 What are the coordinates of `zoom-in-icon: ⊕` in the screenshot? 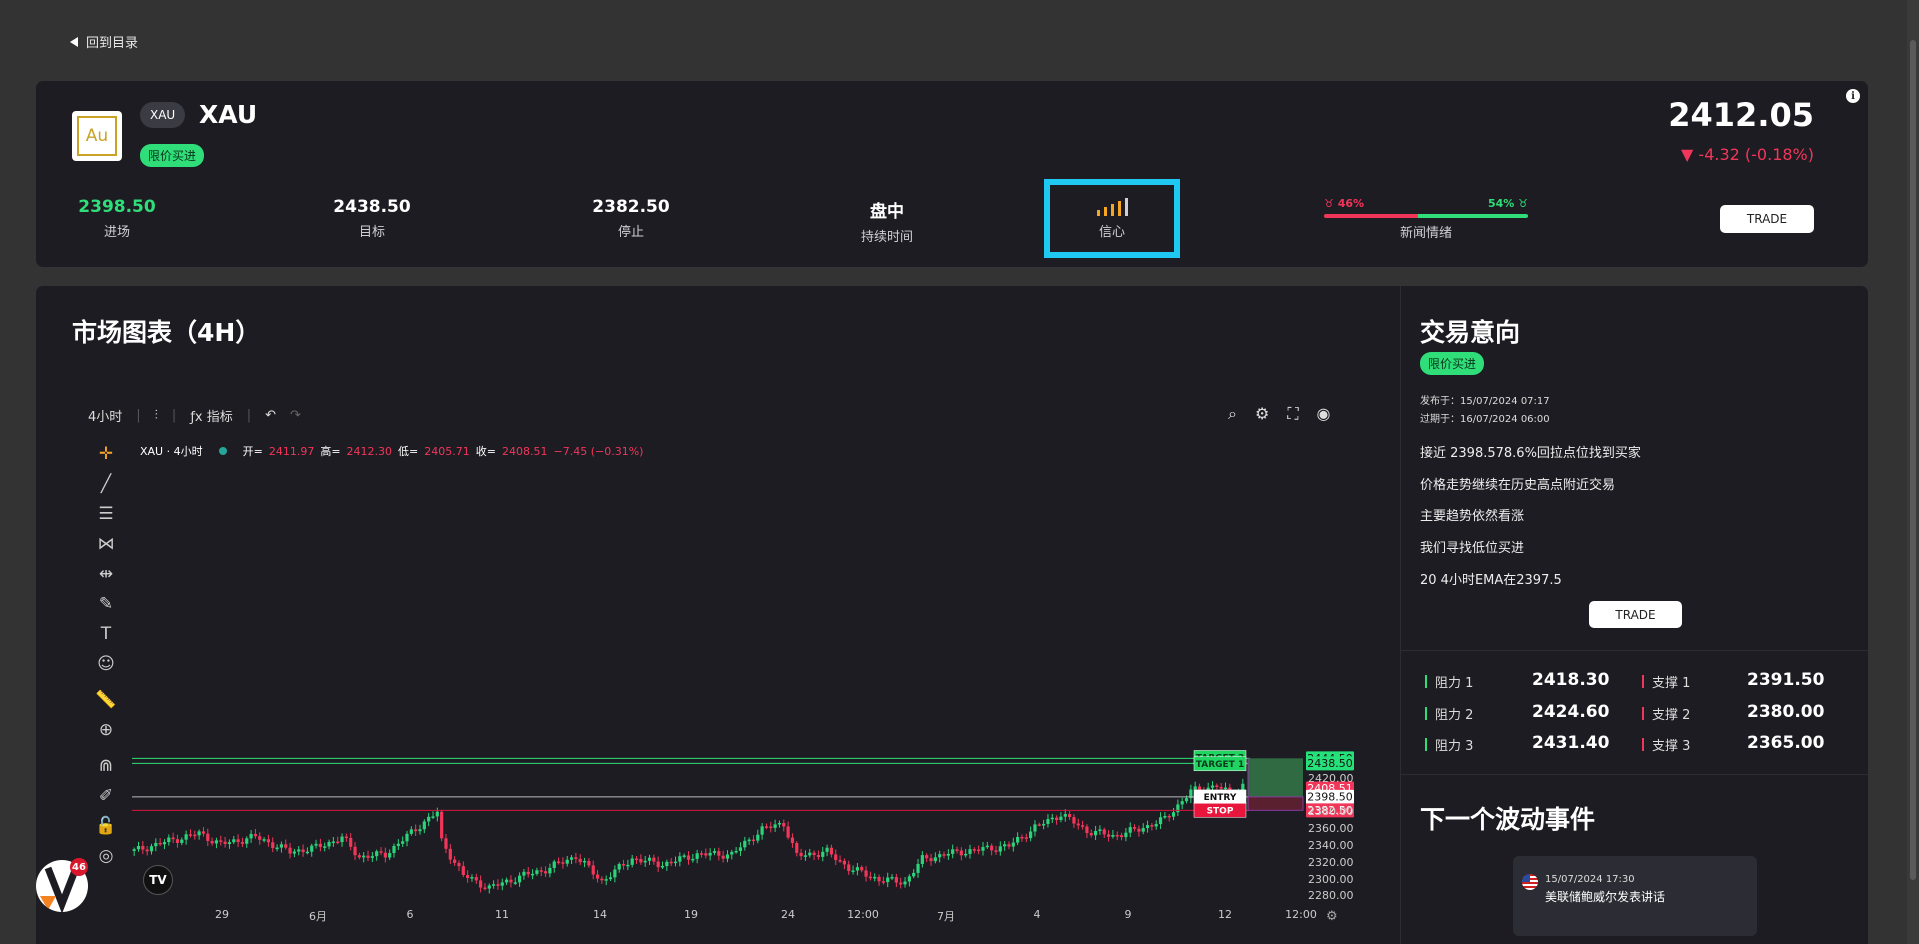 It's located at (106, 730).